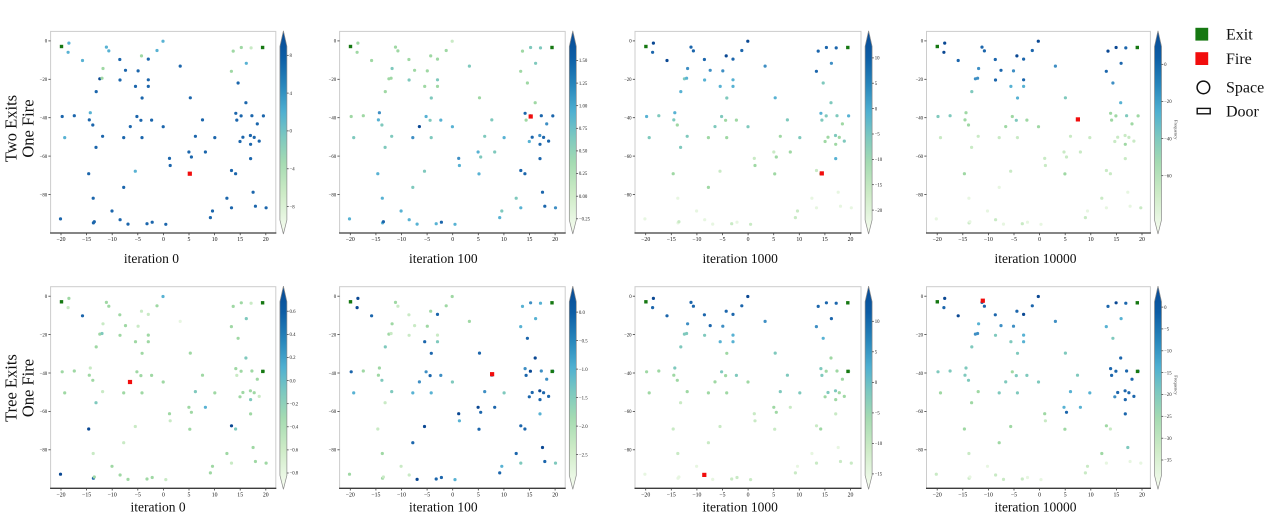 The height and width of the screenshot is (523, 1268). Describe the element at coordinates (294, 451) in the screenshot. I see `svg-text: −0.6` at that location.